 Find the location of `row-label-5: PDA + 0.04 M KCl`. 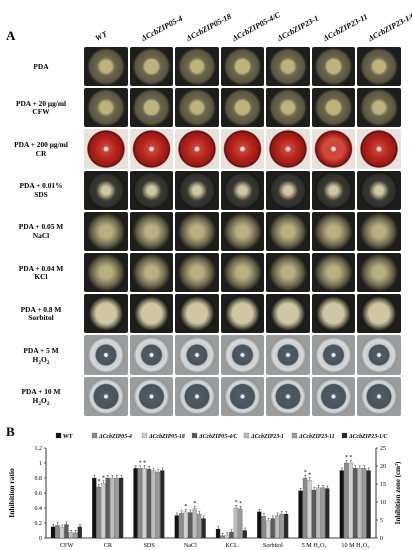

row-label-5: PDA + 0.04 M KCl is located at coordinates (41, 272).